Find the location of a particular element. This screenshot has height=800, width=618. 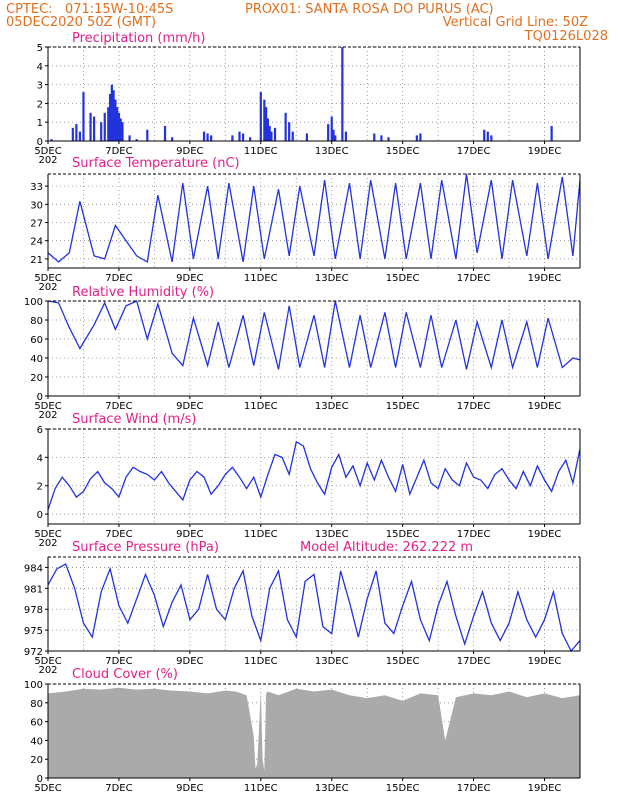

y-tick-label: 975 is located at coordinates (33, 631).